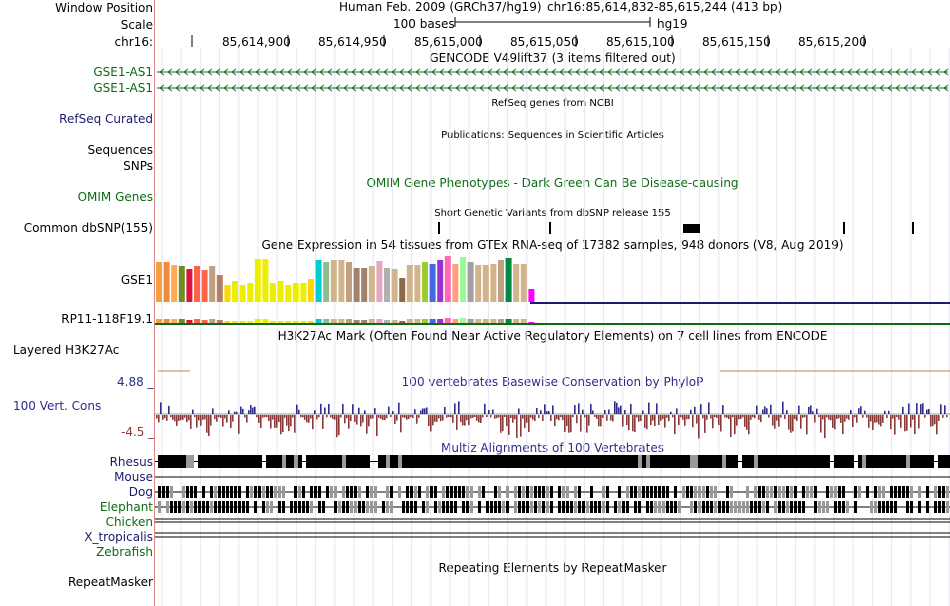 The image size is (950, 606). Describe the element at coordinates (552, 103) in the screenshot. I see `refseq-title: RefSeq genes from NCBI` at that location.